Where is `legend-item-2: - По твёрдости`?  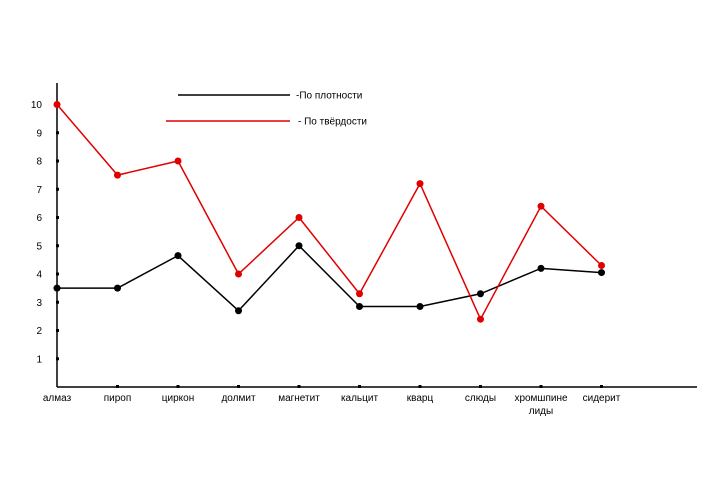 legend-item-2: - По твёрдости is located at coordinates (266, 122).